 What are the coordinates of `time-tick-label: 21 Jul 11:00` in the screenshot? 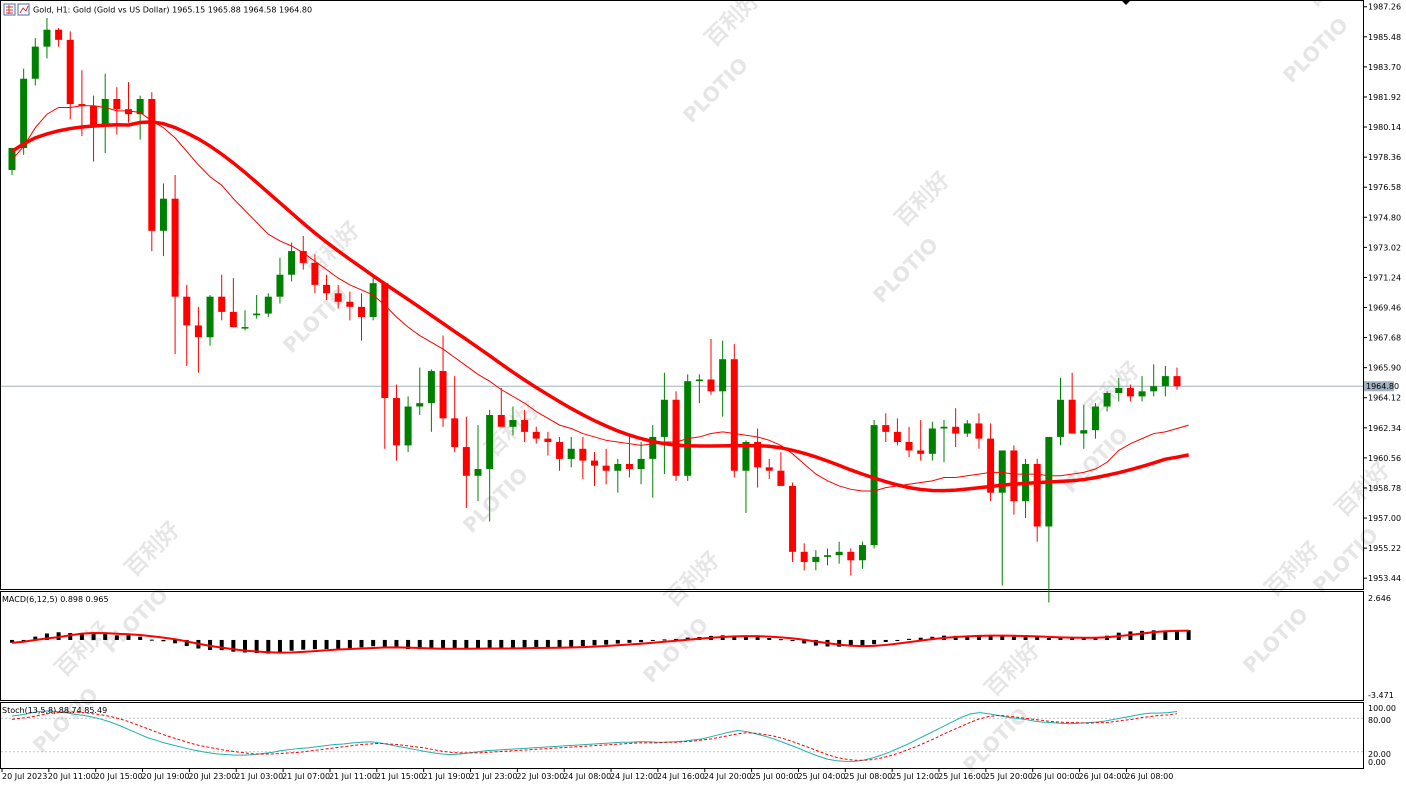 It's located at (353, 776).